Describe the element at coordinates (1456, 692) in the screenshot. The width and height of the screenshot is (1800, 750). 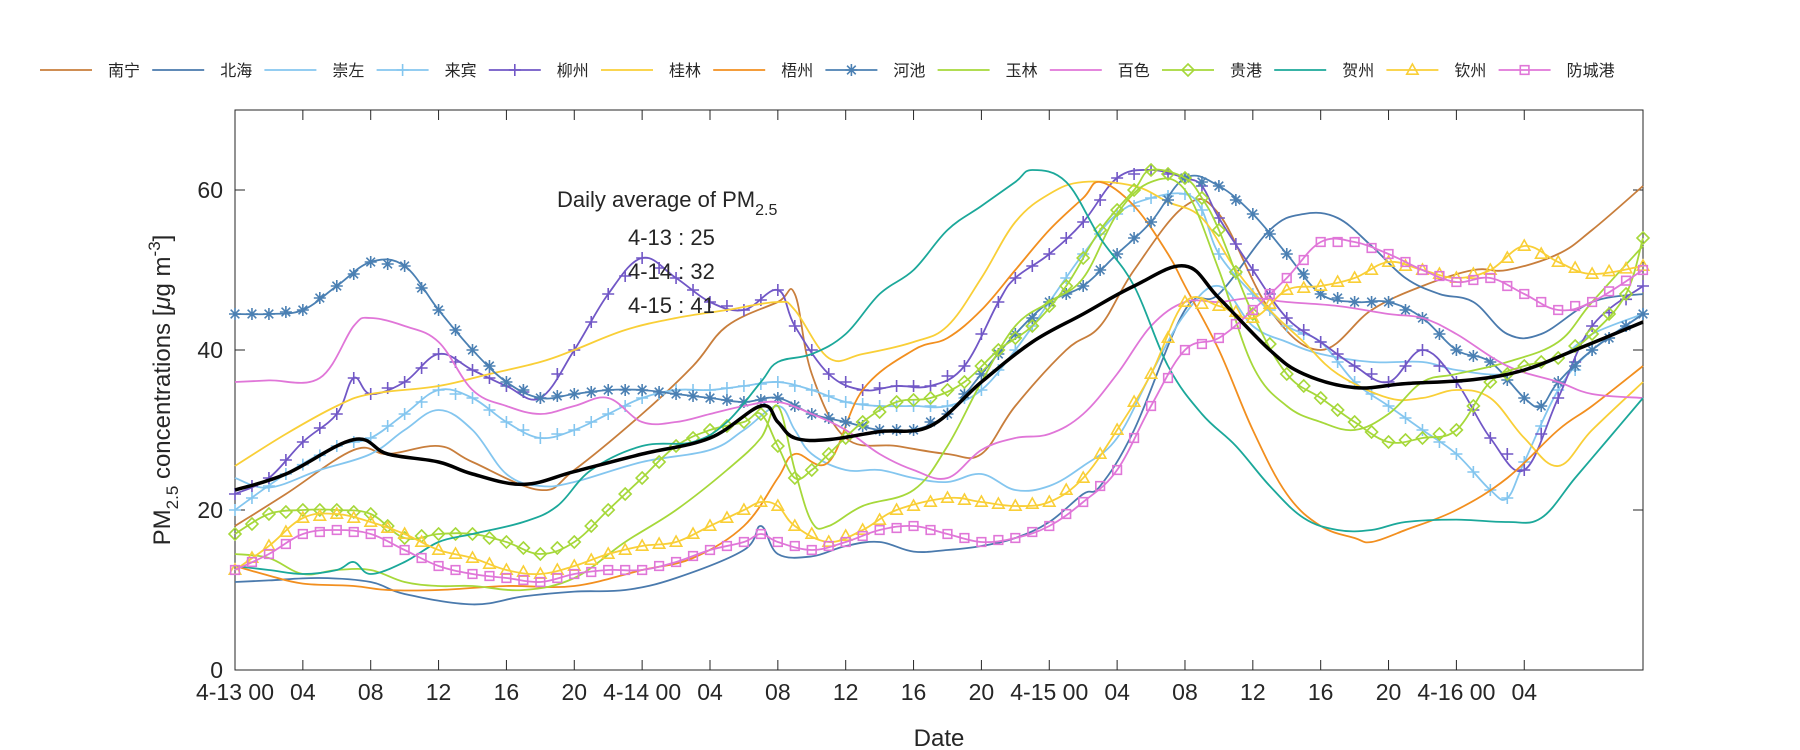
I see `x-tick-label: 4-16 00` at that location.